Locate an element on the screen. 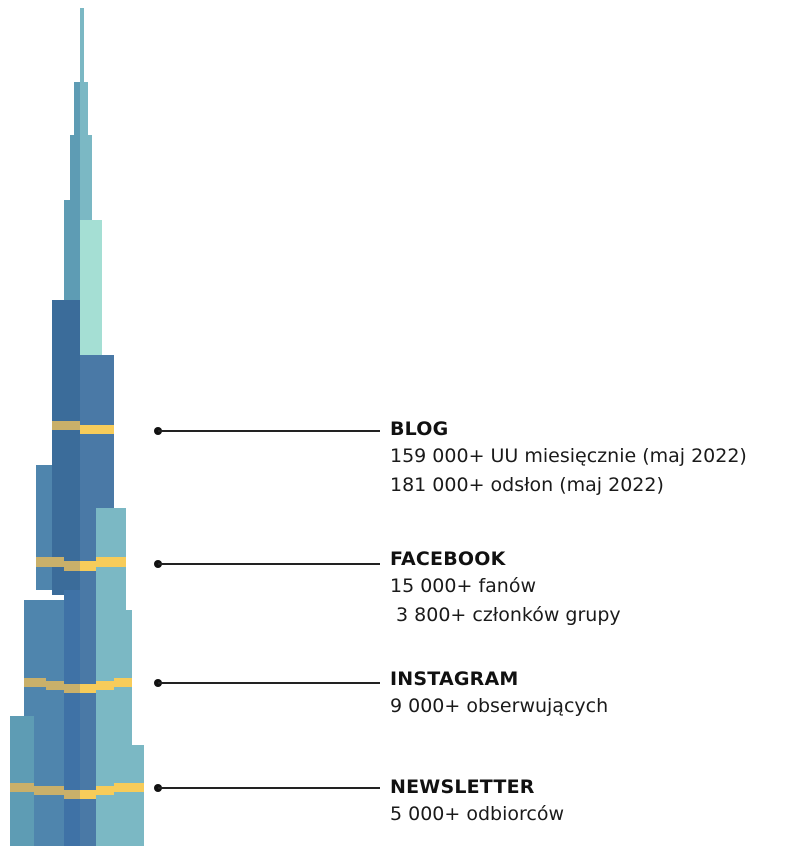  instagram-connector is located at coordinates (265, 683).